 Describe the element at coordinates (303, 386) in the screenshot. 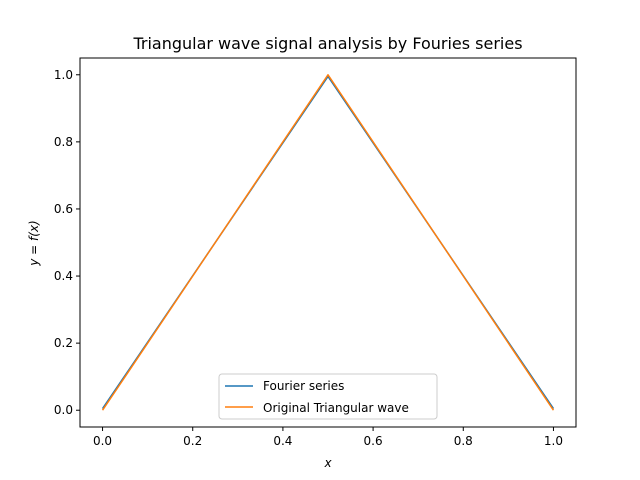

I see `legend-label-fourier-series: Fourier series` at that location.